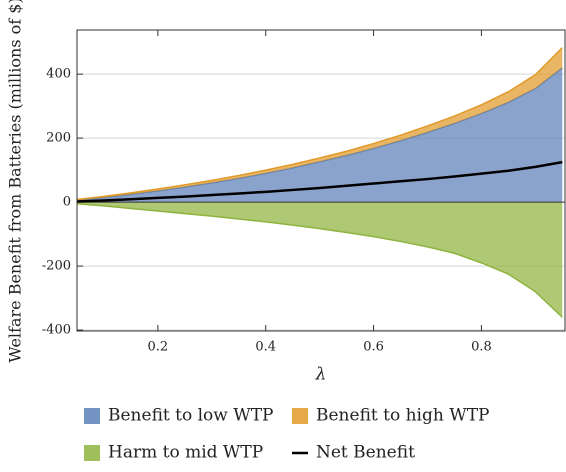  I want to click on legend-label: Net Benefit, so click(365, 453).